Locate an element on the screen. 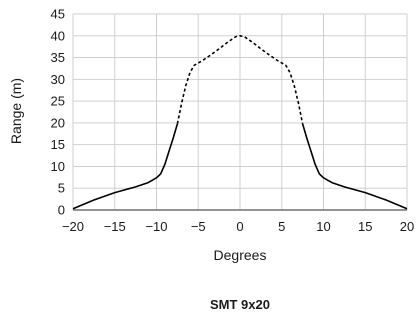 This screenshot has height=320, width=416. y-axis-title: Range (m) is located at coordinates (16, 111).